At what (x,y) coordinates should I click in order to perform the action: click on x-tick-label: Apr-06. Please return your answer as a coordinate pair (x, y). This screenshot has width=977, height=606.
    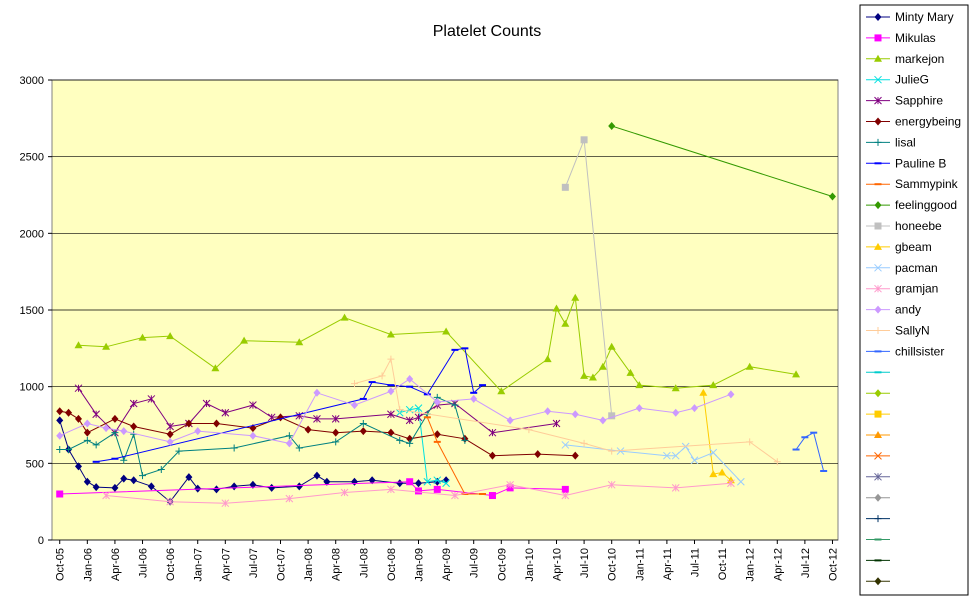
    Looking at the image, I should click on (116, 564).